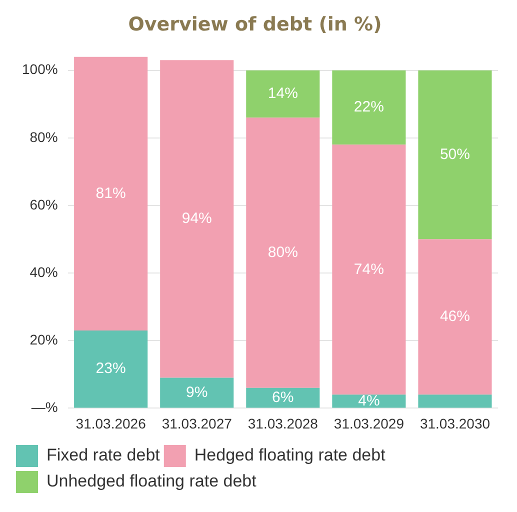  What do you see at coordinates (255, 24) in the screenshot?
I see `chart-title: Overview of debt (in %)` at bounding box center [255, 24].